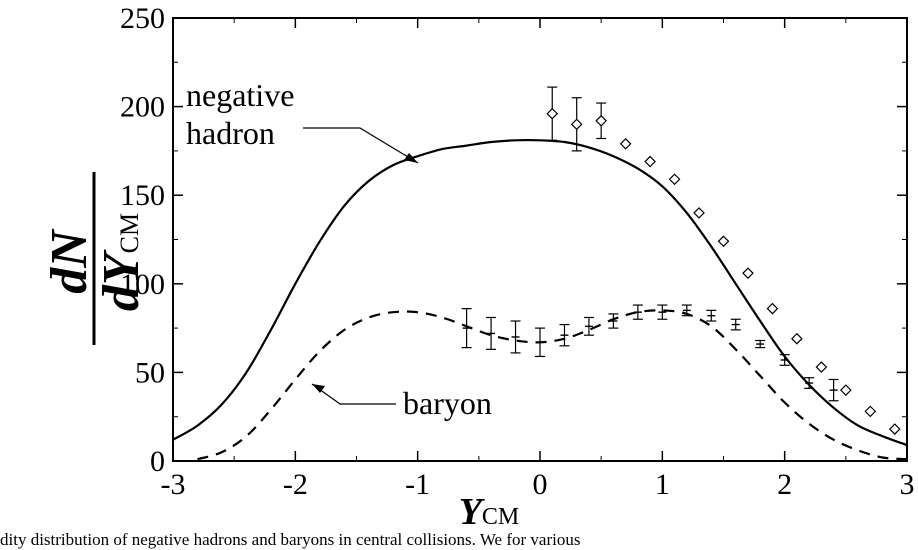 The image size is (918, 550). I want to click on y-axis-title-numerator: dN, so click(69, 261).